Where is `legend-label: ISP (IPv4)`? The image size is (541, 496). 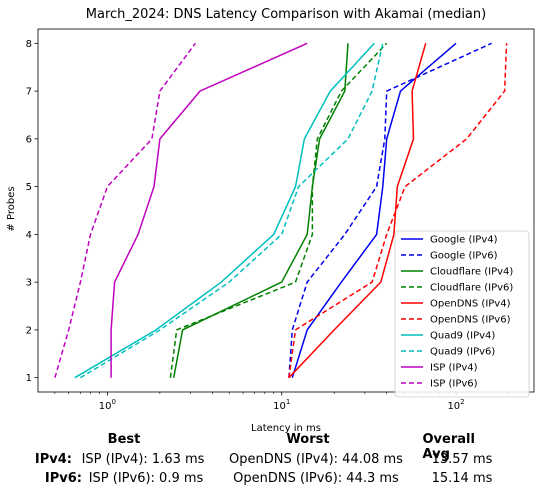 legend-label: ISP (IPv4) is located at coordinates (454, 368).